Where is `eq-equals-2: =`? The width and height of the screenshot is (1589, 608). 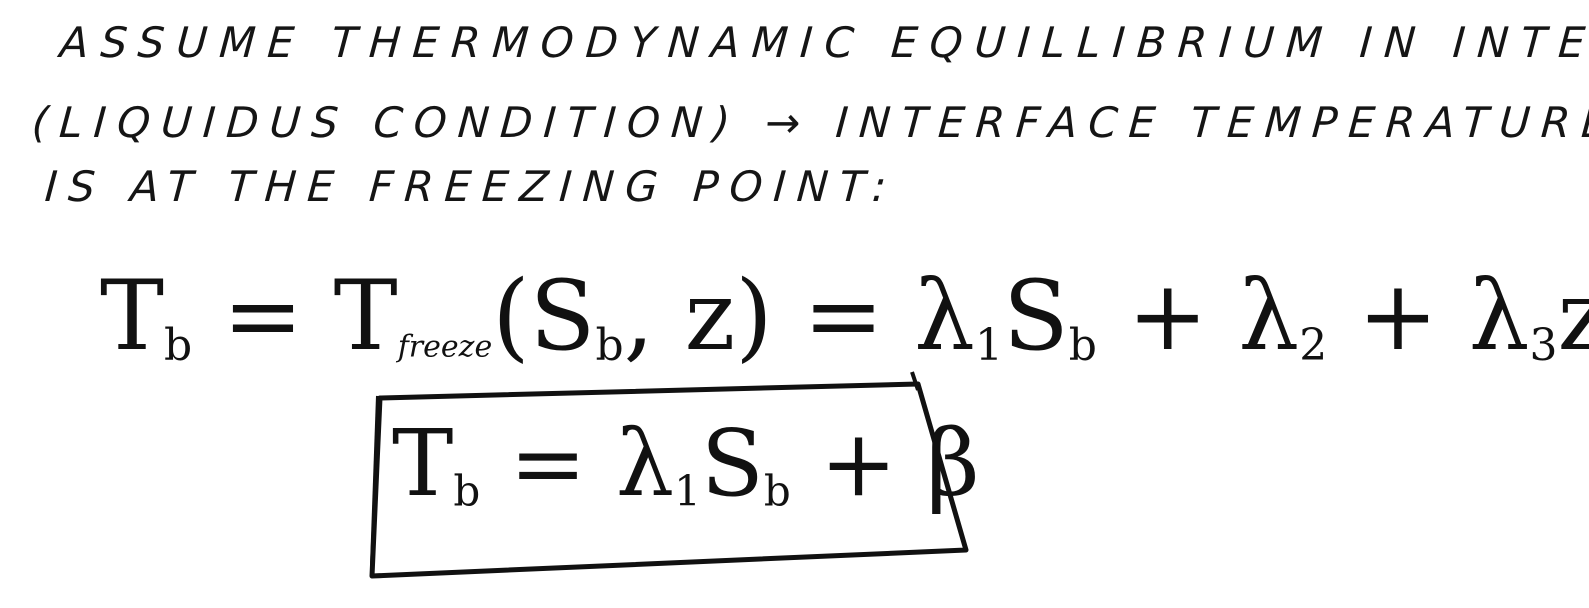 eq-equals-2: = is located at coordinates (843, 316).